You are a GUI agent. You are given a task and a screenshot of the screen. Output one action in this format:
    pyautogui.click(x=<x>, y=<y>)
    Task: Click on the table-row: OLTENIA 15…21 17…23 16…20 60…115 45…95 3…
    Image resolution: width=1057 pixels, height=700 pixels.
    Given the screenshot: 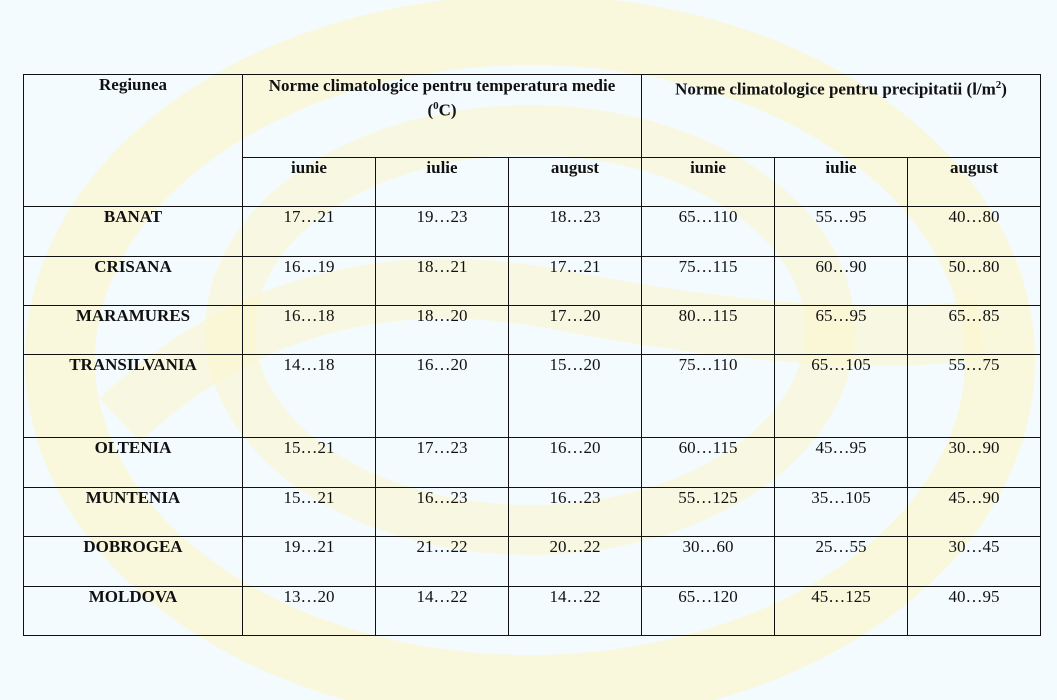 What is the action you would take?
    pyautogui.click(x=532, y=462)
    